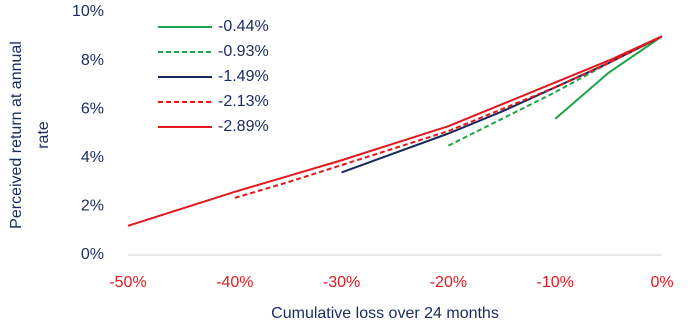 The image size is (692, 335). Describe the element at coordinates (243, 51) in the screenshot. I see `legend-label: -0.93%` at that location.